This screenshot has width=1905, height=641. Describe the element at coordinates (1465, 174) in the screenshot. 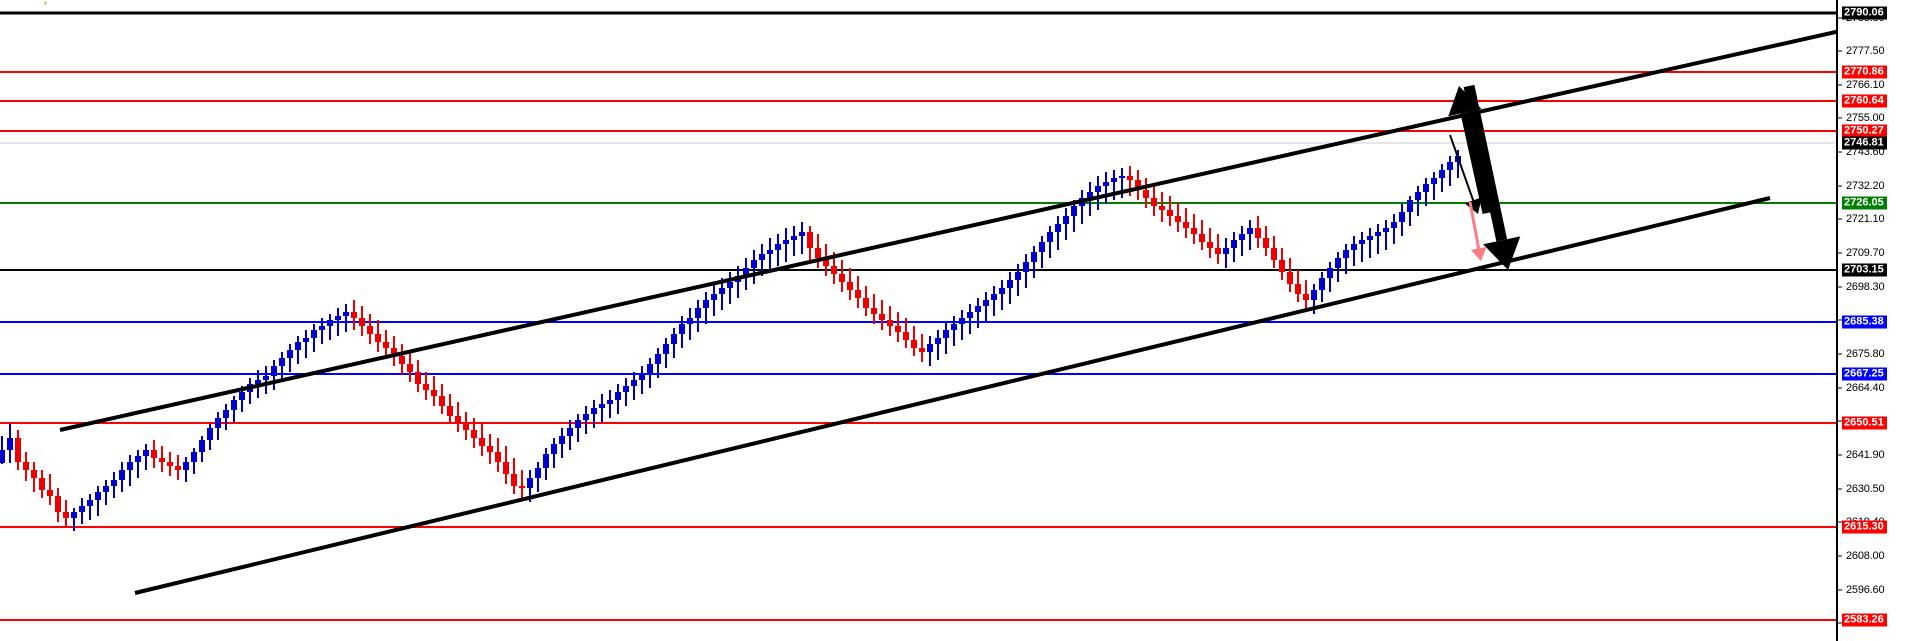

I see `down-arrow-thin` at that location.